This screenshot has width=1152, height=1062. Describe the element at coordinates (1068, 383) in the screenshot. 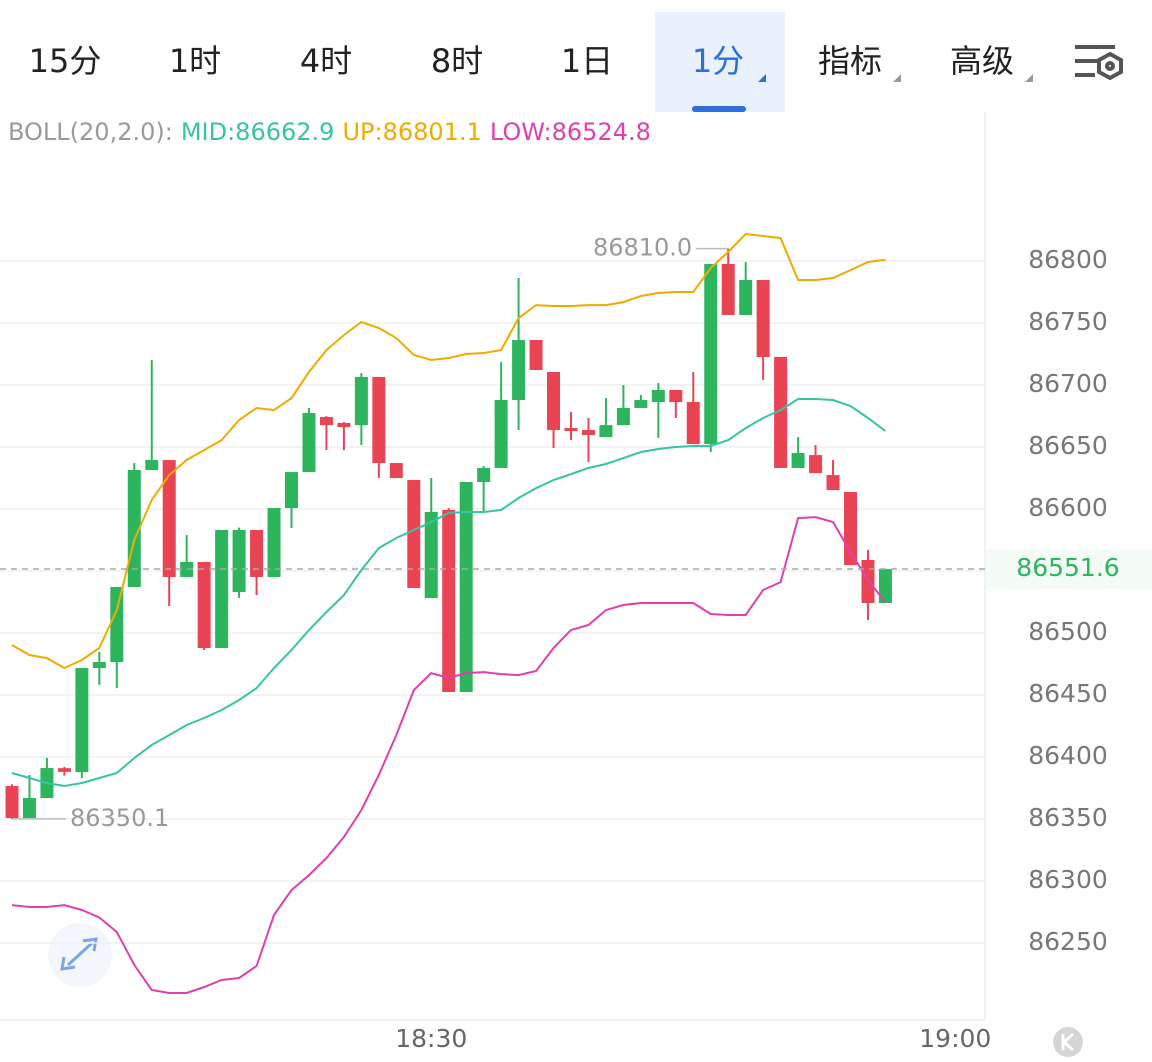

I see `y-tick-label: 86700` at that location.